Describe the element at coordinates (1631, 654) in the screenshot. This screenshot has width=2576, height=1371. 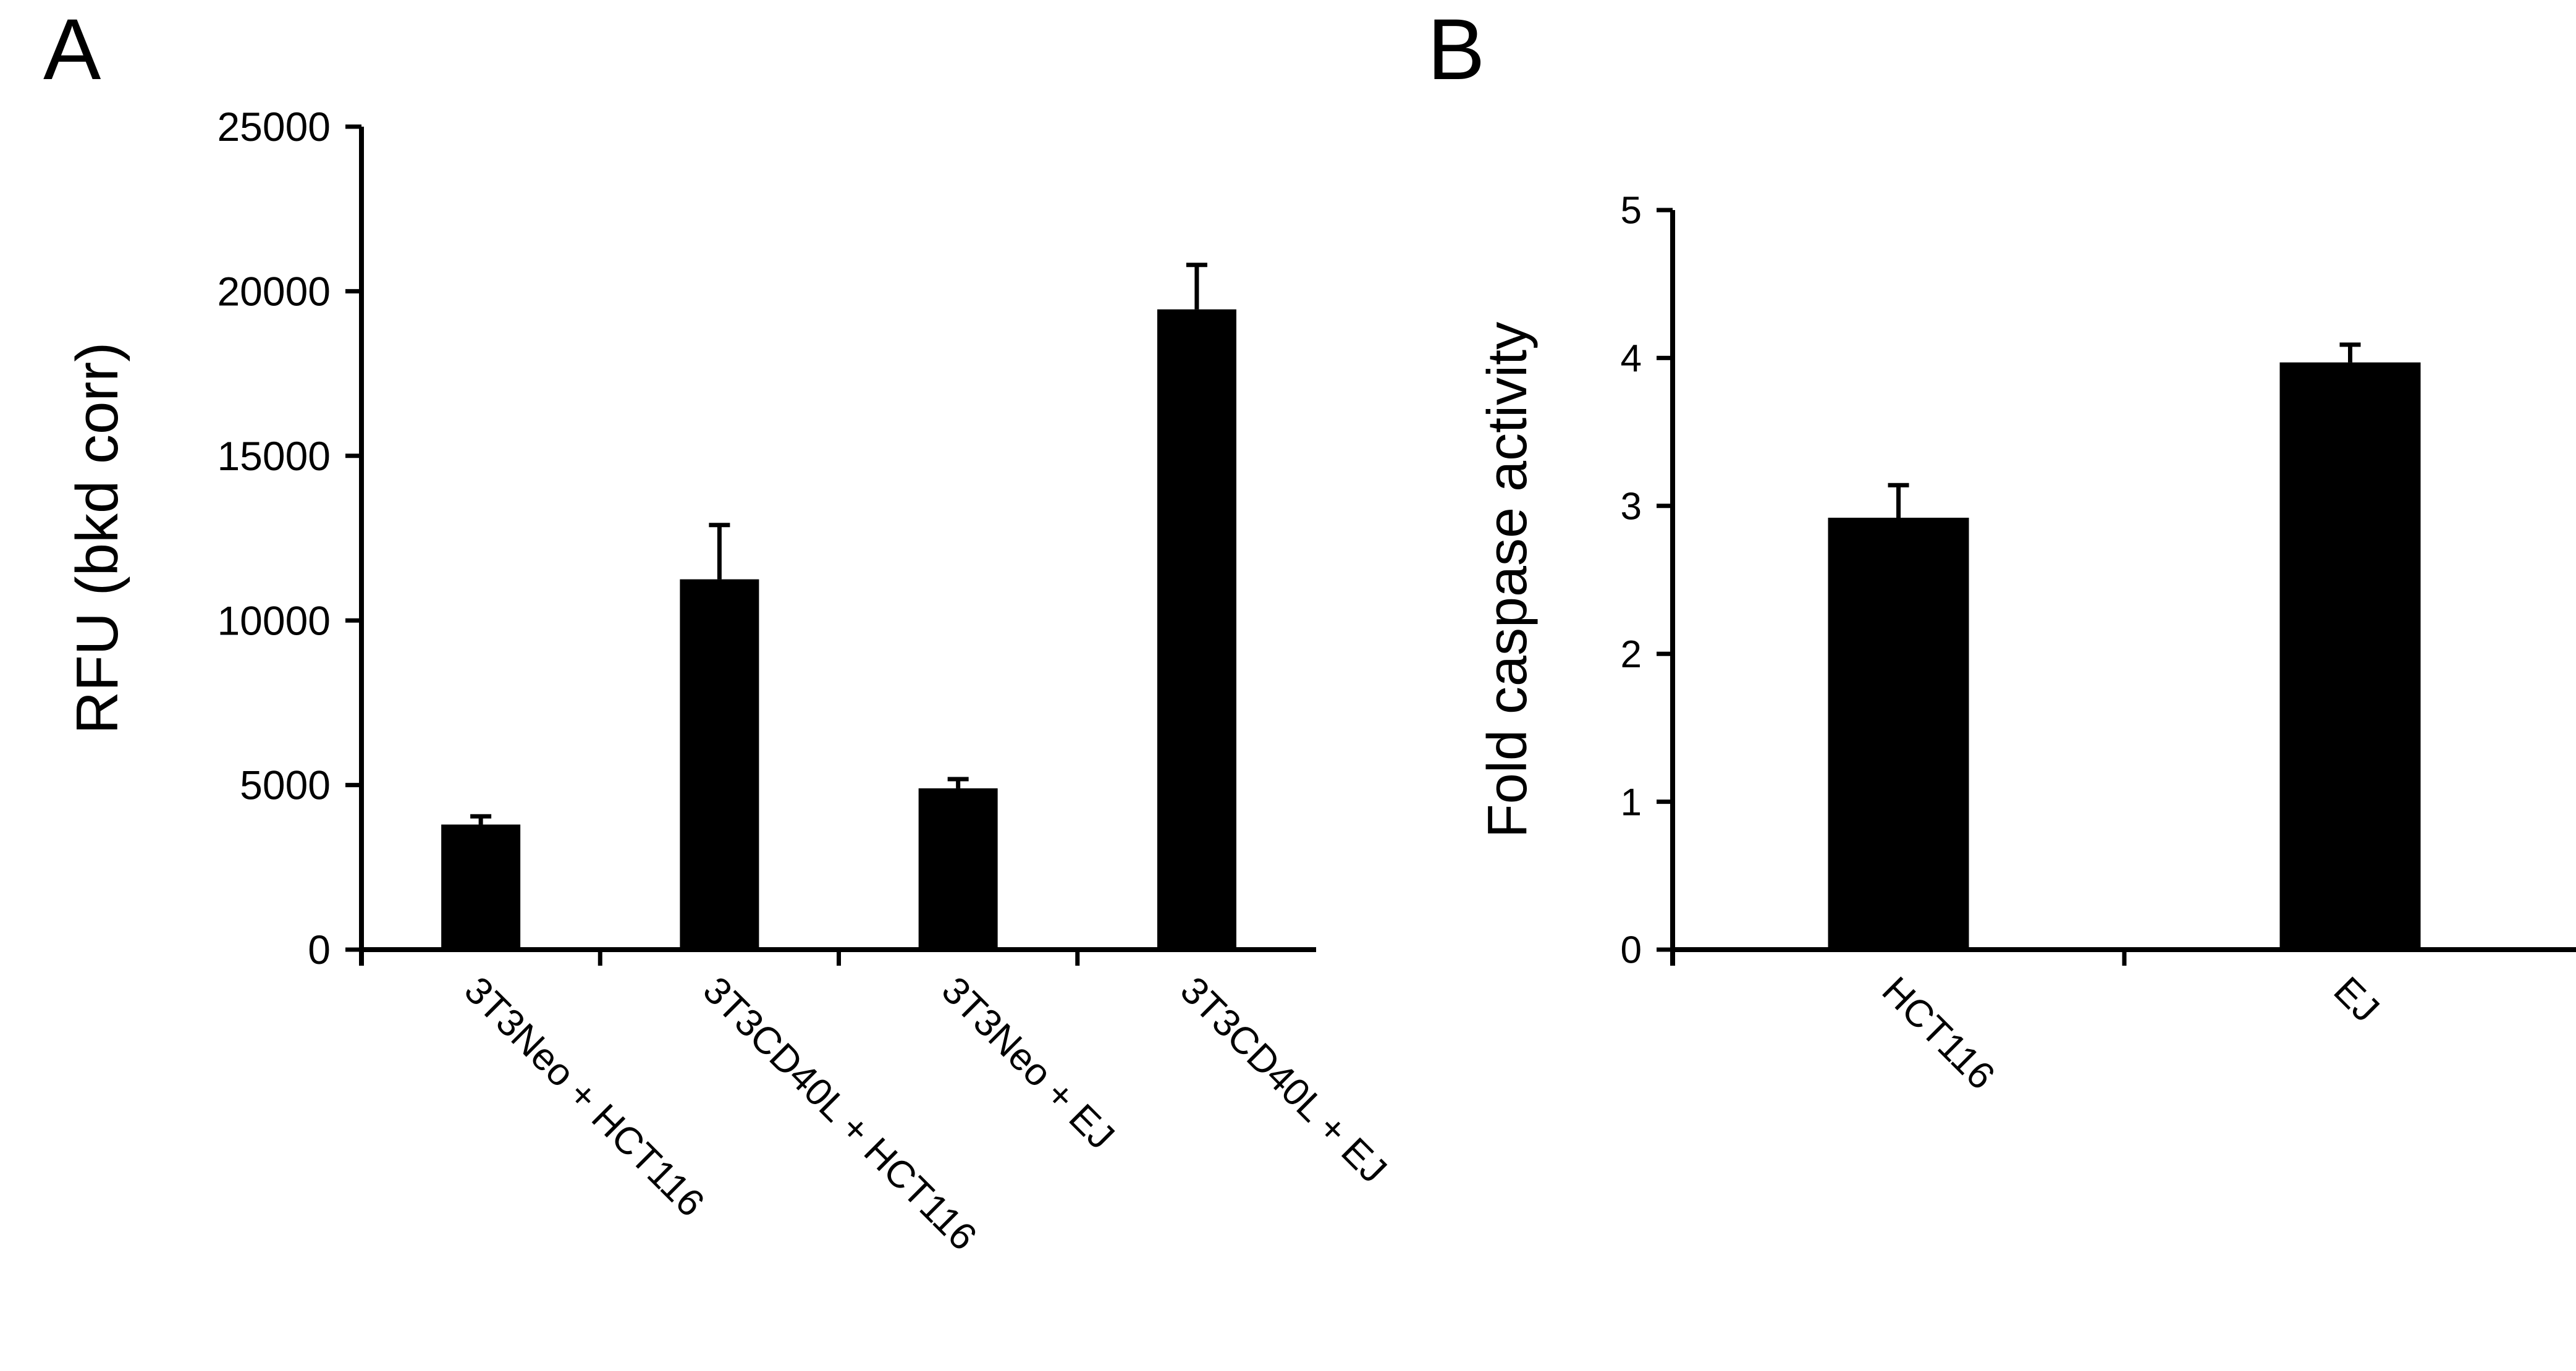
I see `y-tick-label: 2` at that location.